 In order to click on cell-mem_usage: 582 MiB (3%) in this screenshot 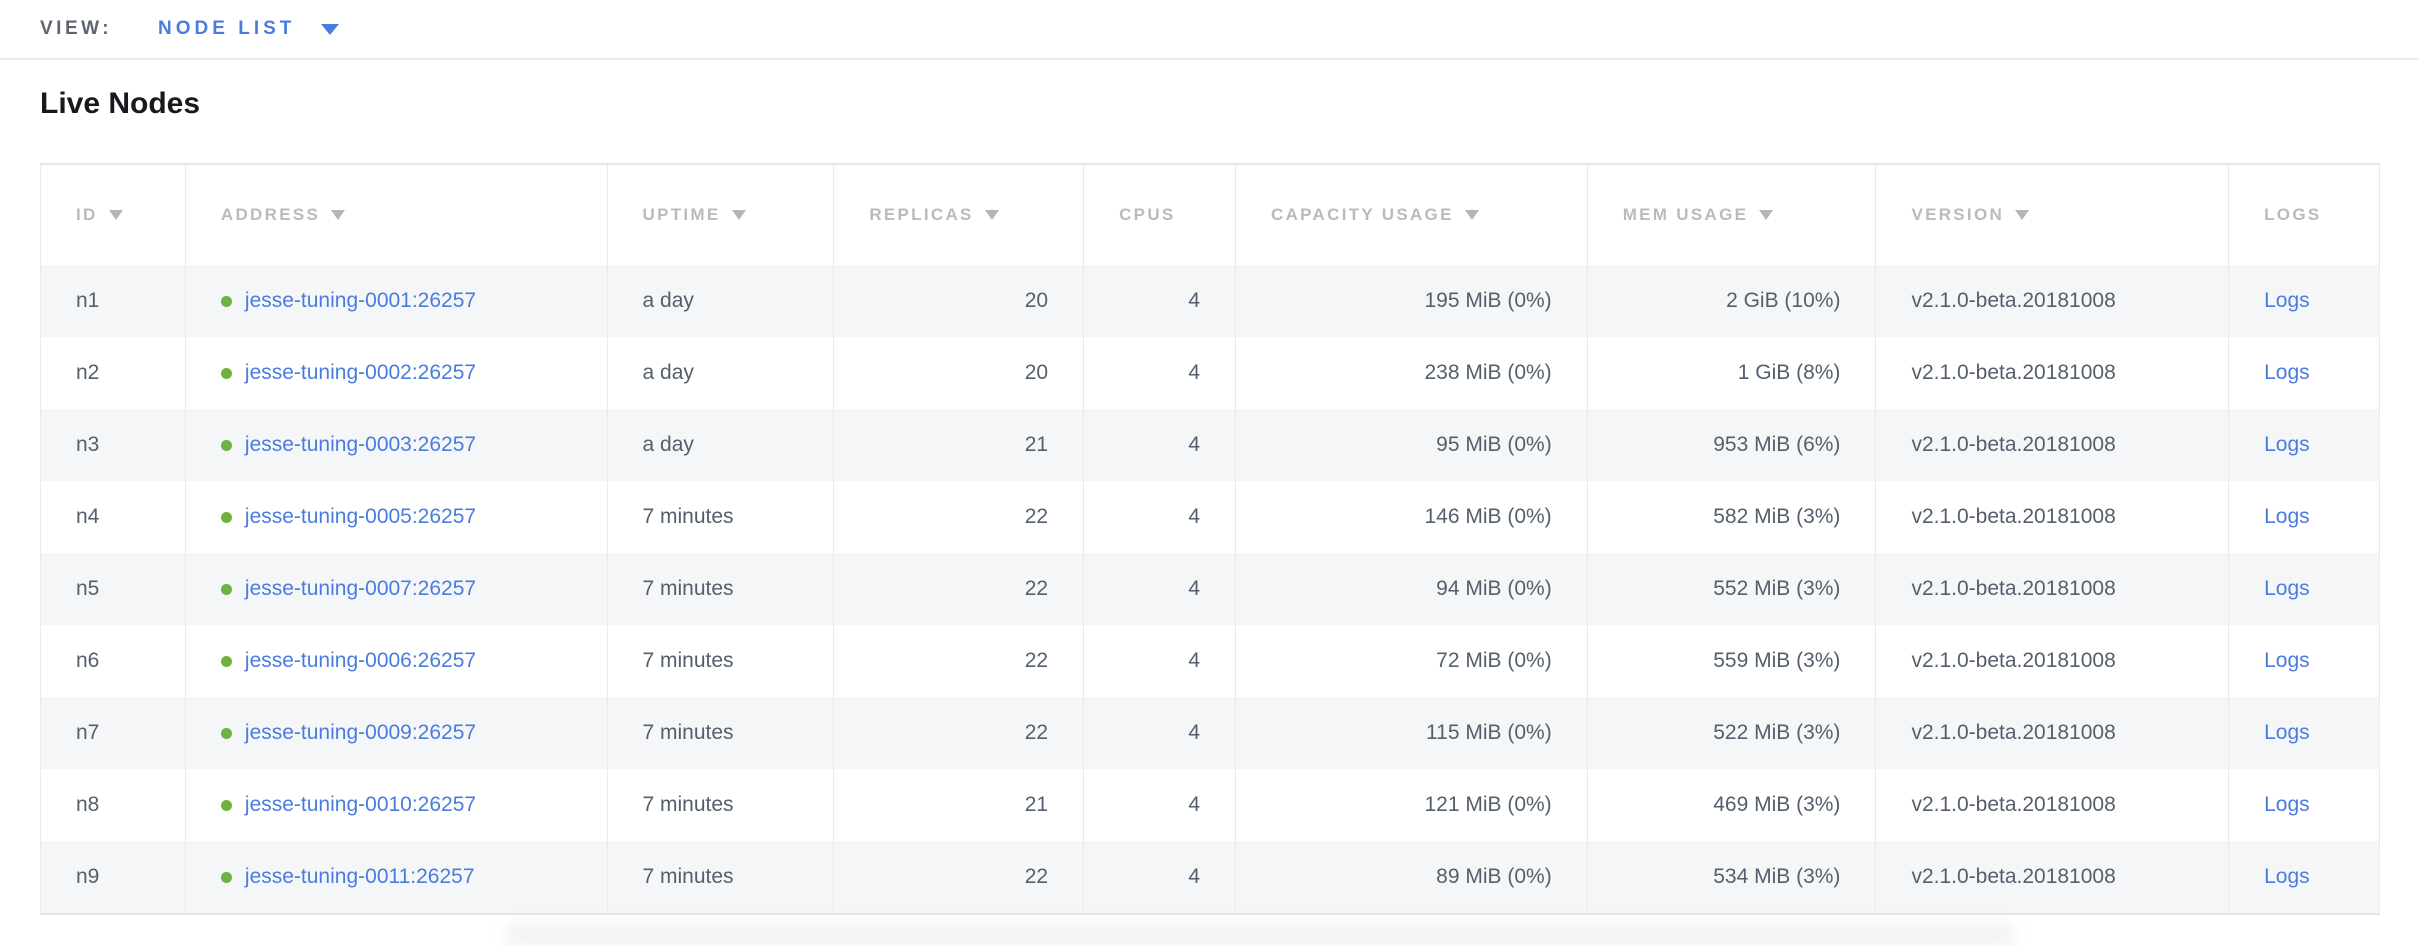, I will do `click(1732, 517)`.